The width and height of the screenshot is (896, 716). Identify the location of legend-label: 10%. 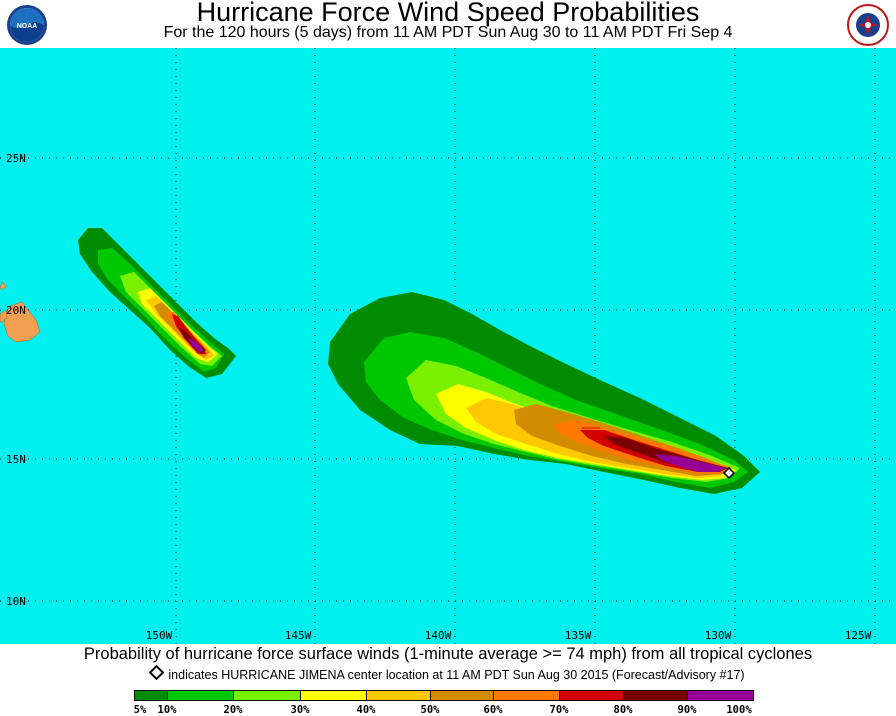
(167, 710).